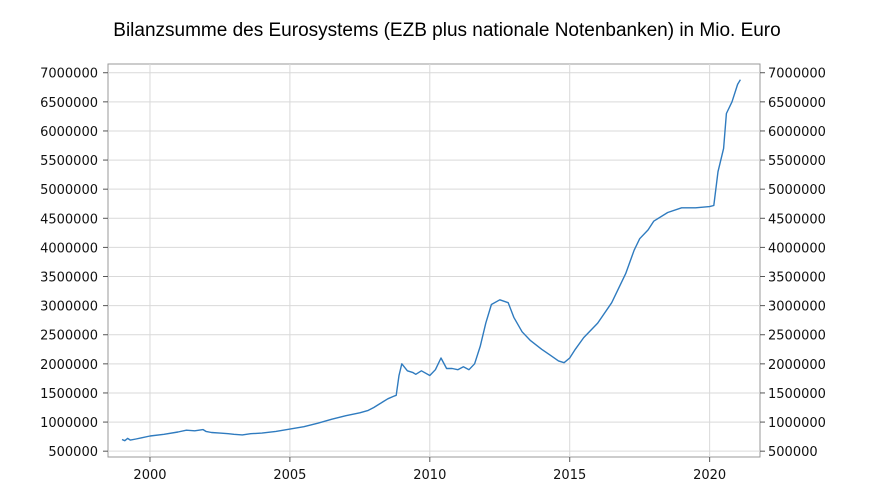 Image resolution: width=894 pixels, height=502 pixels. Describe the element at coordinates (797, 103) in the screenshot. I see `y-tick-label-right: 6500000` at that location.